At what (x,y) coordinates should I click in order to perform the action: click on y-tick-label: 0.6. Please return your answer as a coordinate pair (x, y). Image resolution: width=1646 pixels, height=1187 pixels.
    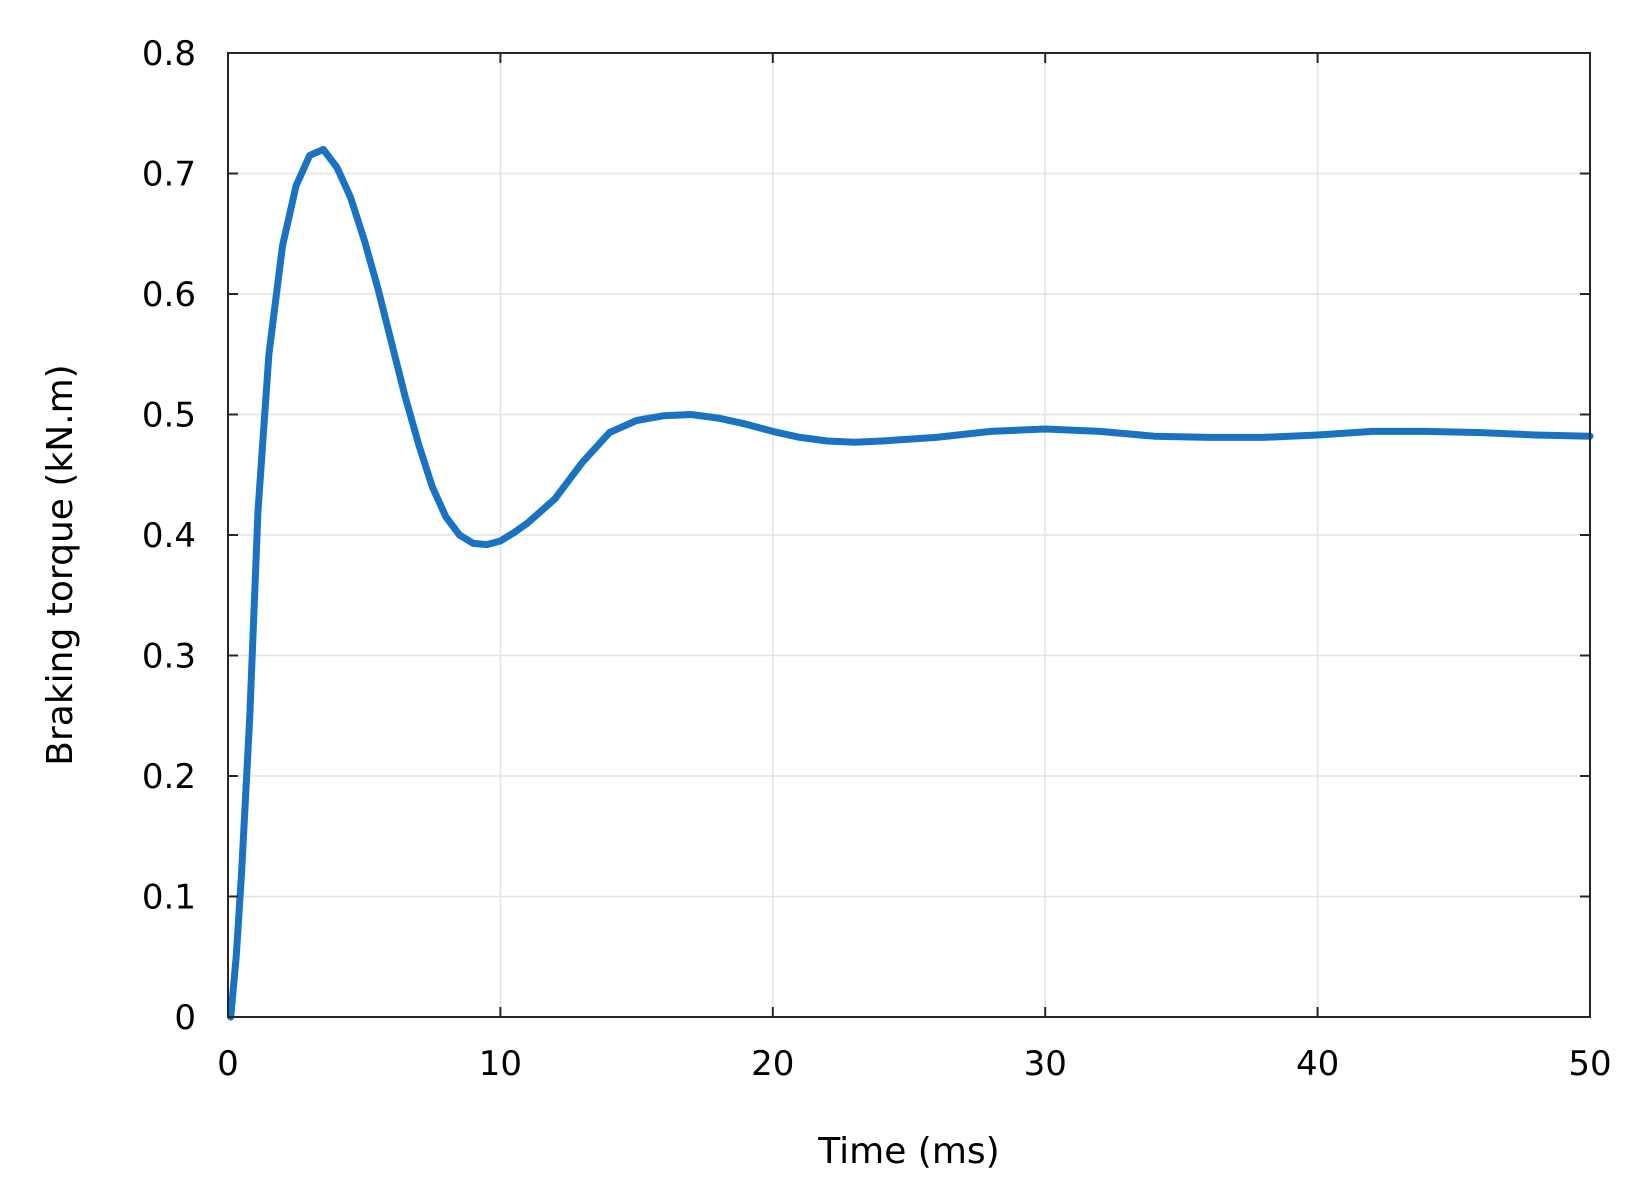
    Looking at the image, I should click on (169, 295).